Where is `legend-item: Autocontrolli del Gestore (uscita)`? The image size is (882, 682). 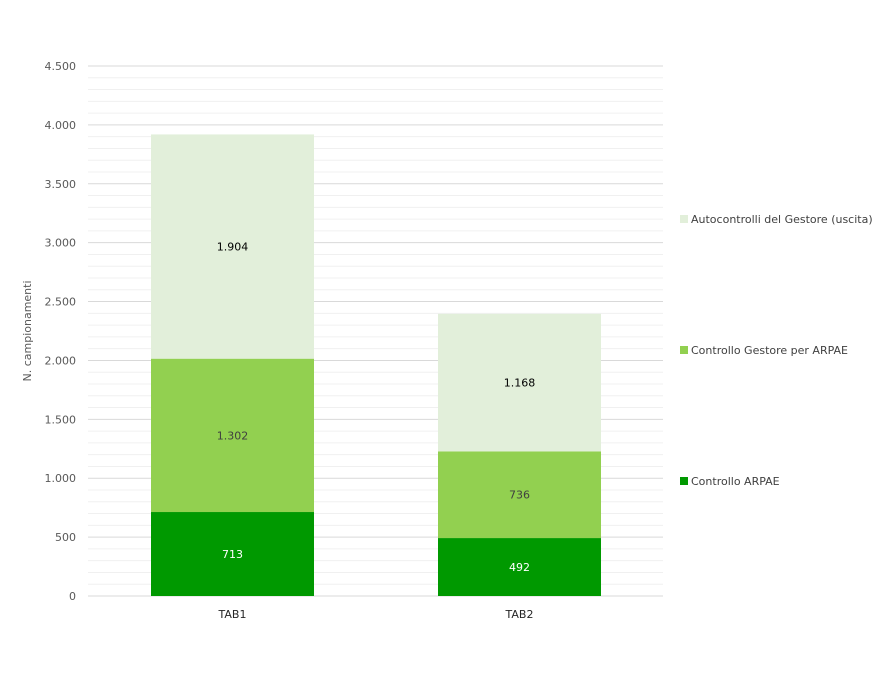 legend-item: Autocontrolli del Gestore (uscita) is located at coordinates (776, 219).